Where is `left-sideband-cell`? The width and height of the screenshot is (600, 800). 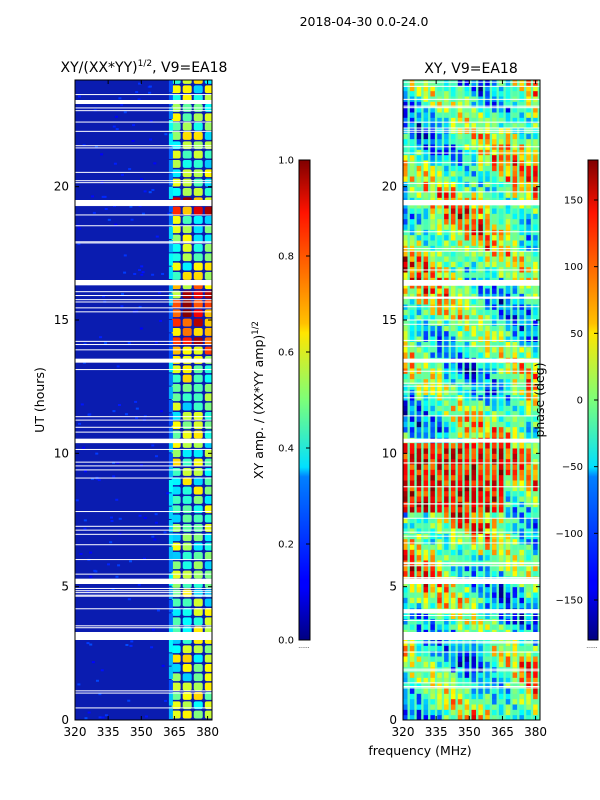
left-sideband-cell is located at coordinates (170, 219).